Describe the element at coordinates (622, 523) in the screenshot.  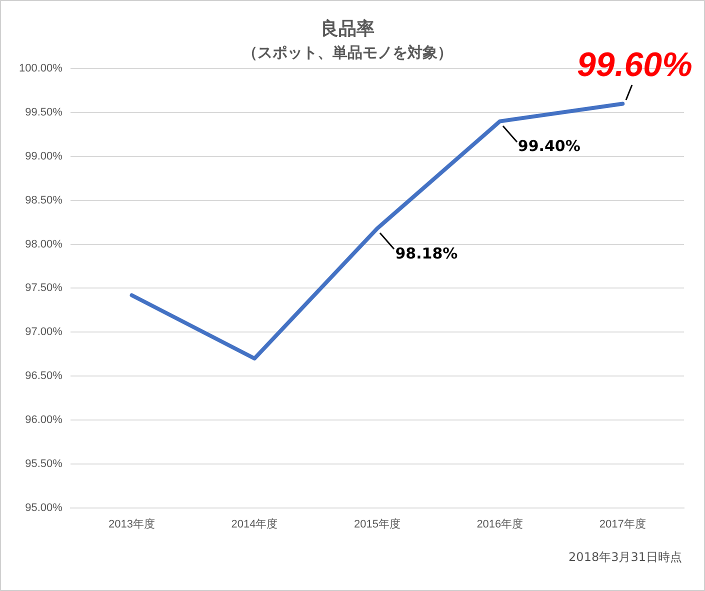
I see `x-tick-label: 2017年度` at that location.